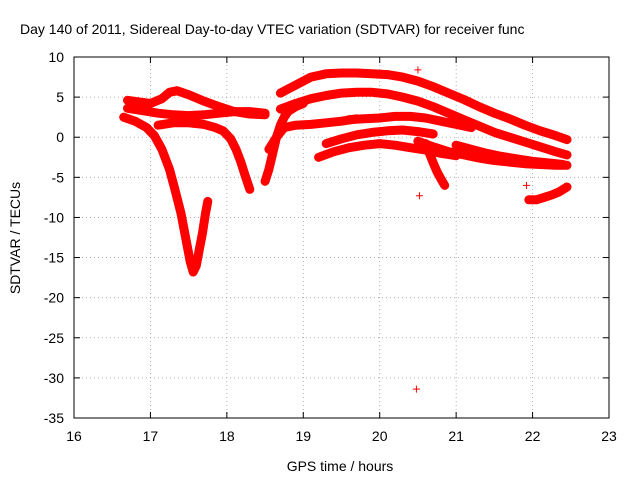 The height and width of the screenshot is (480, 640). What do you see at coordinates (54, 418) in the screenshot?
I see `y-tick-label: -35` at bounding box center [54, 418].